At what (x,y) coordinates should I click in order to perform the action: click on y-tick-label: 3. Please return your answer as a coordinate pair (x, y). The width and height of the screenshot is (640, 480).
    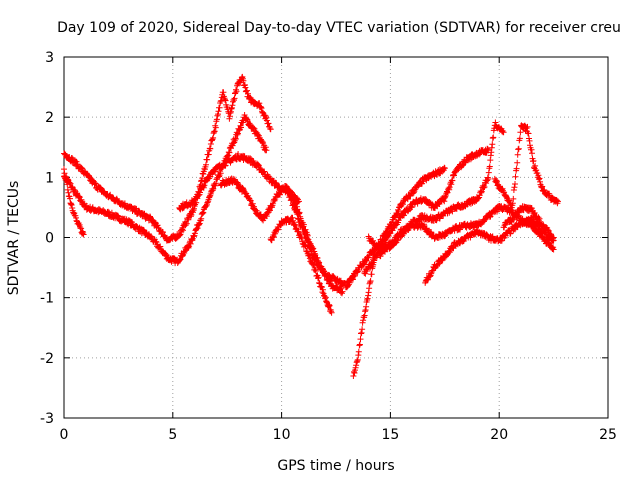
    Looking at the image, I should click on (49, 58).